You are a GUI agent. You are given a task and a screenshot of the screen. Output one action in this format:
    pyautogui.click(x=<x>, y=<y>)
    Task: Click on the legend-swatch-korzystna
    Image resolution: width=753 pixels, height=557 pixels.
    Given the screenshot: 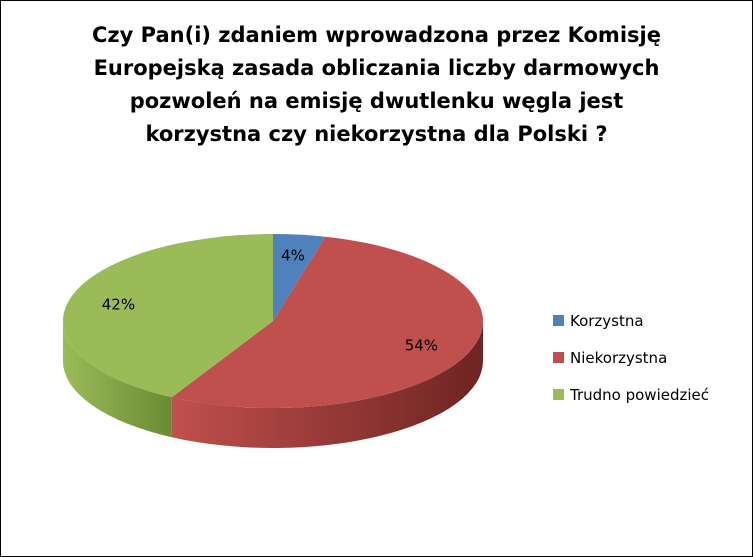 What is the action you would take?
    pyautogui.click(x=558, y=320)
    